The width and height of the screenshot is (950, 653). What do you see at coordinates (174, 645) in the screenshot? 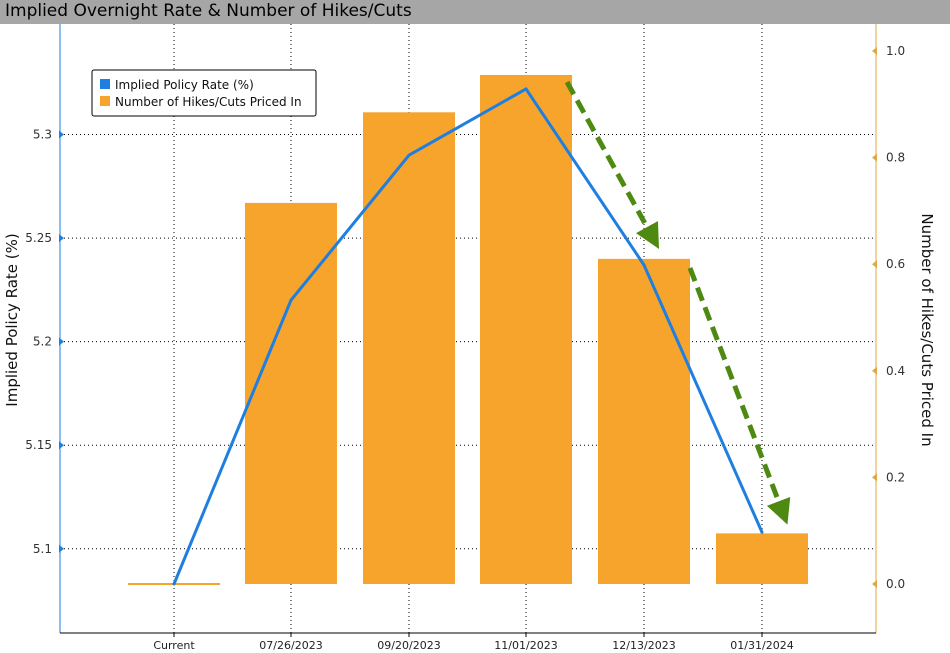
I see `x-tick-label-0: Current` at bounding box center [174, 645].